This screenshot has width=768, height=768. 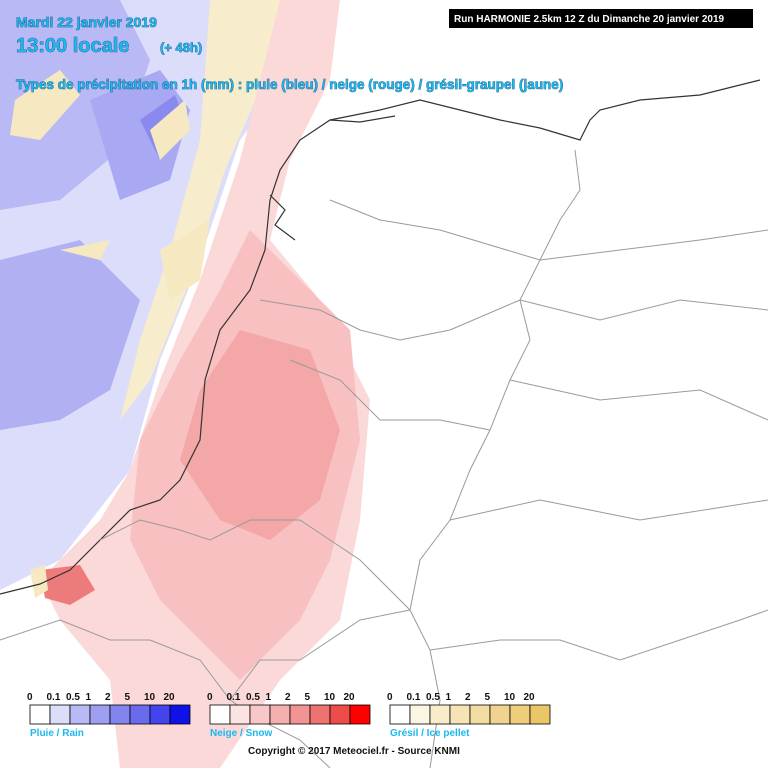 What do you see at coordinates (86, 22) in the screenshot?
I see `date: Mardi 22 janvier 2019` at bounding box center [86, 22].